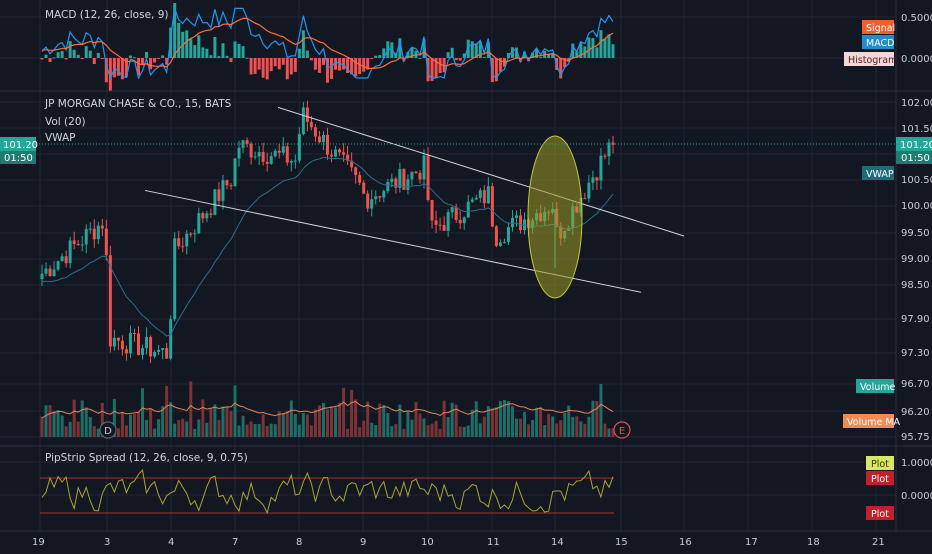 The width and height of the screenshot is (932, 554). What do you see at coordinates (146, 458) in the screenshot?
I see `spread-legend: PipStrip Spread (12, 26, close, 9, 0.75)` at bounding box center [146, 458].